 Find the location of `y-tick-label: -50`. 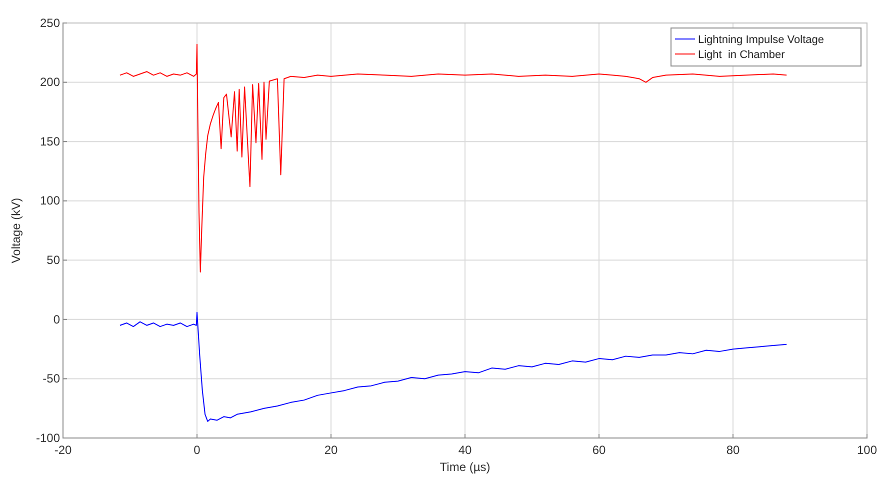

y-tick-label: -50 is located at coordinates (51, 379).